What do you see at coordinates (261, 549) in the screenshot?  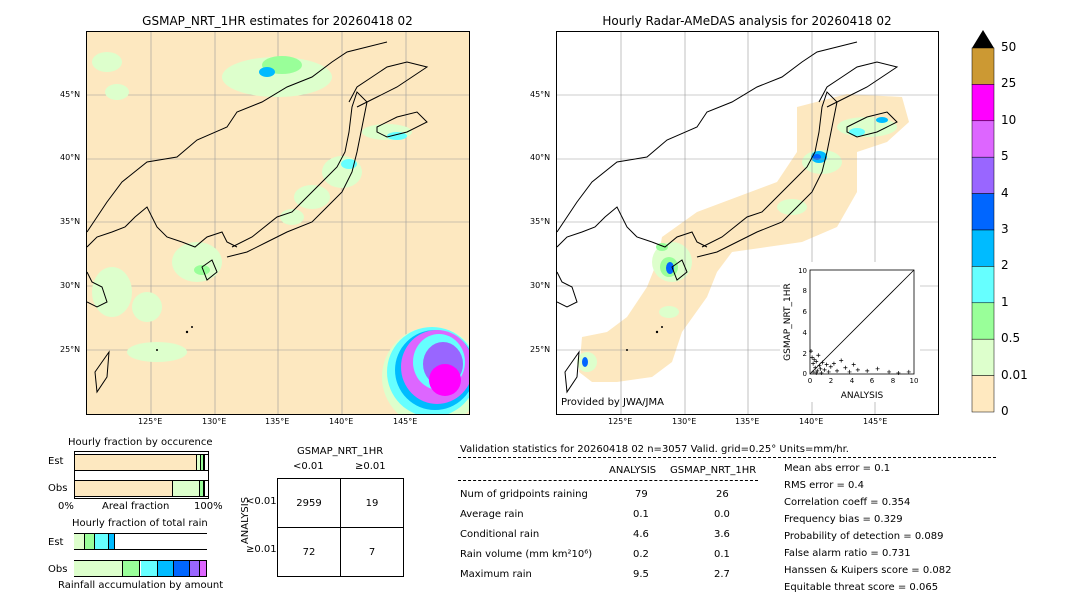 I see `contingency-row-1: ≥0.01` at bounding box center [261, 549].